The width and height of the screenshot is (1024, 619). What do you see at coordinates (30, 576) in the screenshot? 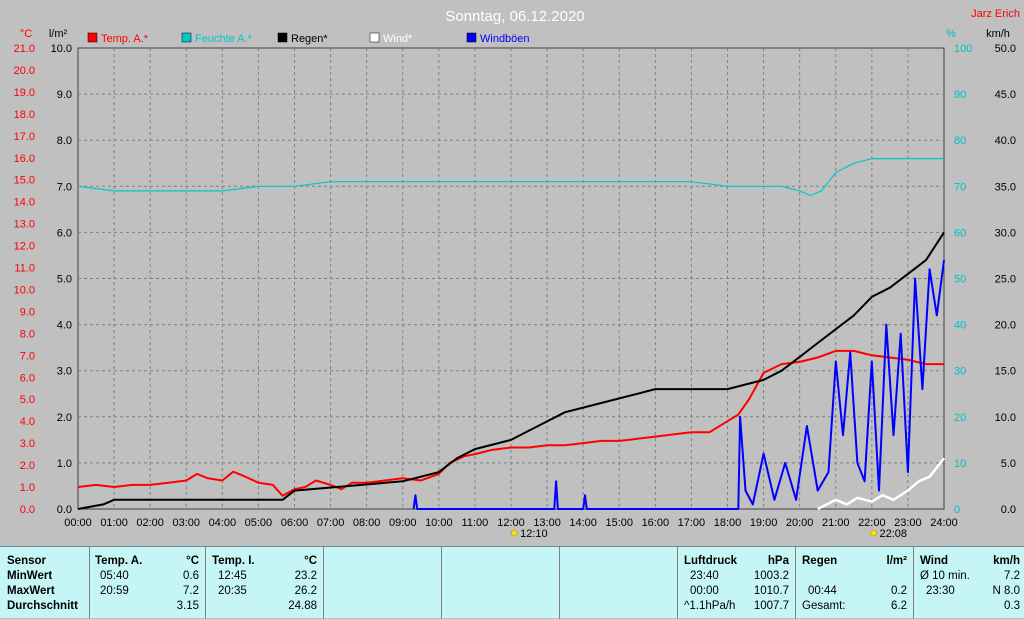
I see `min-label: MinWert` at bounding box center [30, 576].